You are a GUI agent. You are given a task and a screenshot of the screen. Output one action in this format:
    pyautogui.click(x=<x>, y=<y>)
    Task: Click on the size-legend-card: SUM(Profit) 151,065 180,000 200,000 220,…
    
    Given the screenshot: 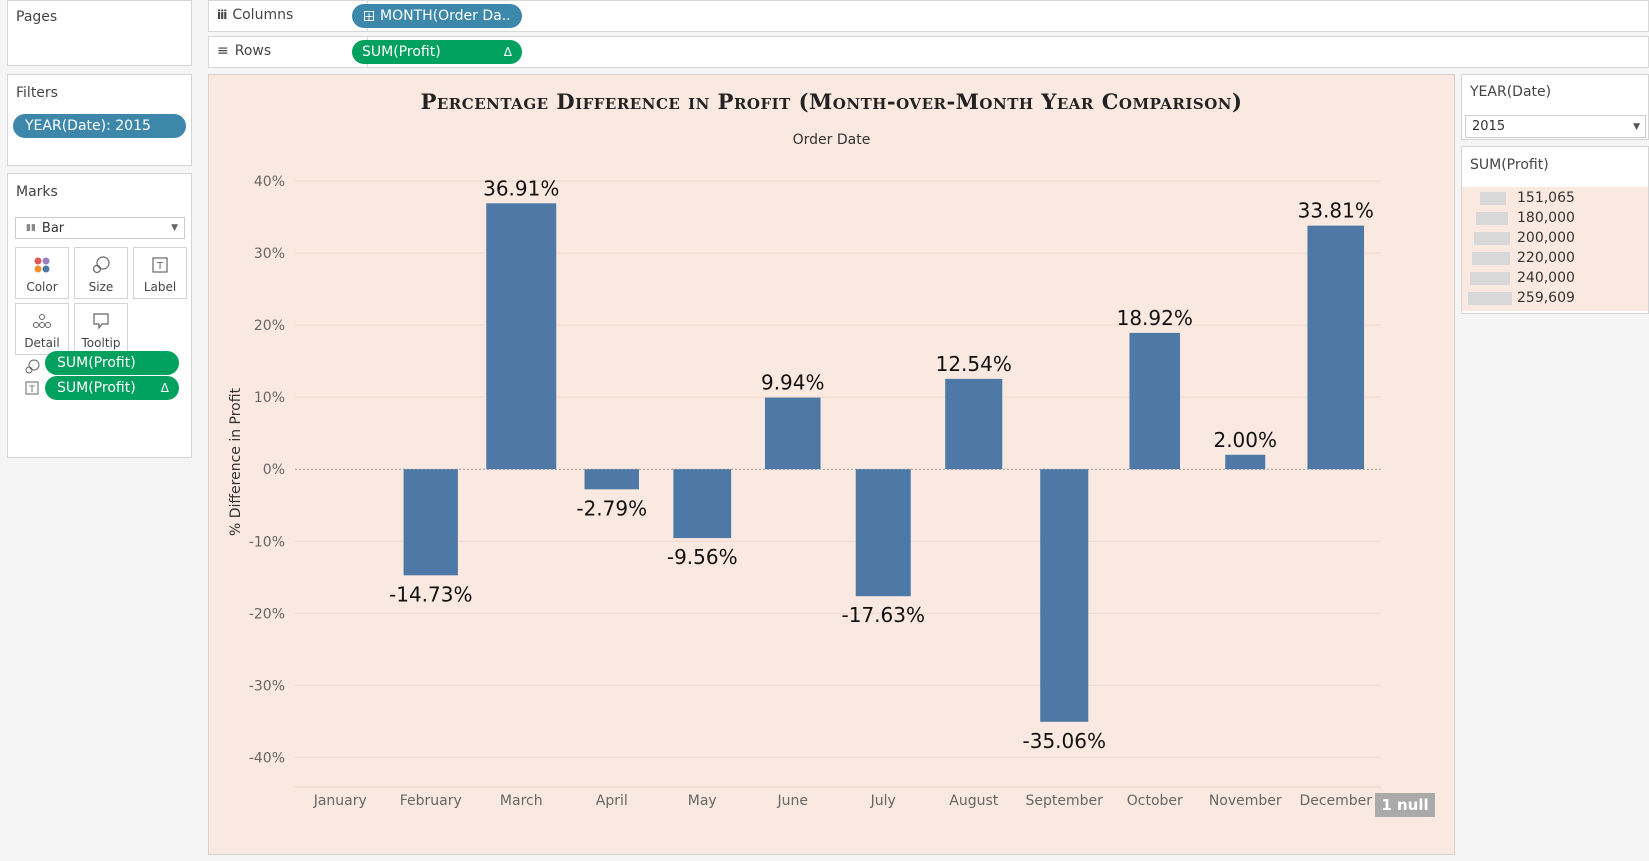 What is the action you would take?
    pyautogui.click(x=1555, y=230)
    